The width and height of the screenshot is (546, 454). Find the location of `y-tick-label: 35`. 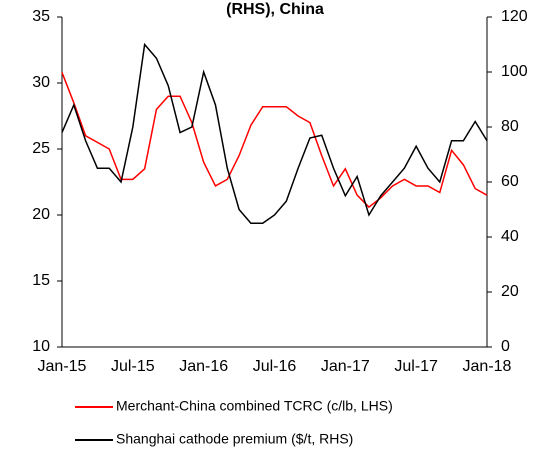

y-tick-label: 35 is located at coordinates (41, 16).